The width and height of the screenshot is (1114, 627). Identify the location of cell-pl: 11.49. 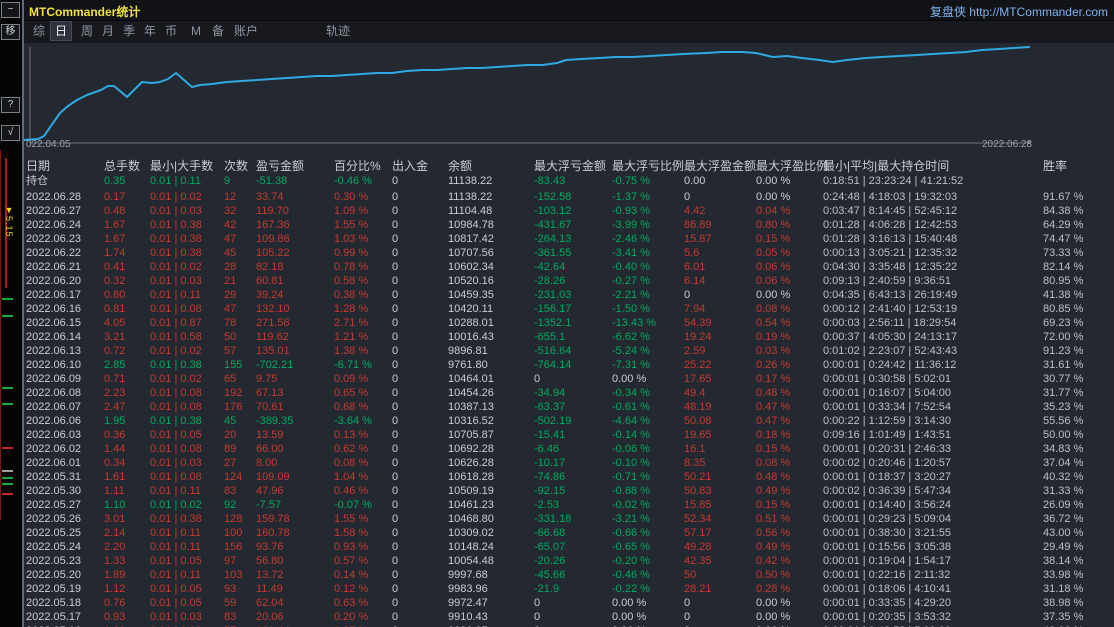
(269, 589).